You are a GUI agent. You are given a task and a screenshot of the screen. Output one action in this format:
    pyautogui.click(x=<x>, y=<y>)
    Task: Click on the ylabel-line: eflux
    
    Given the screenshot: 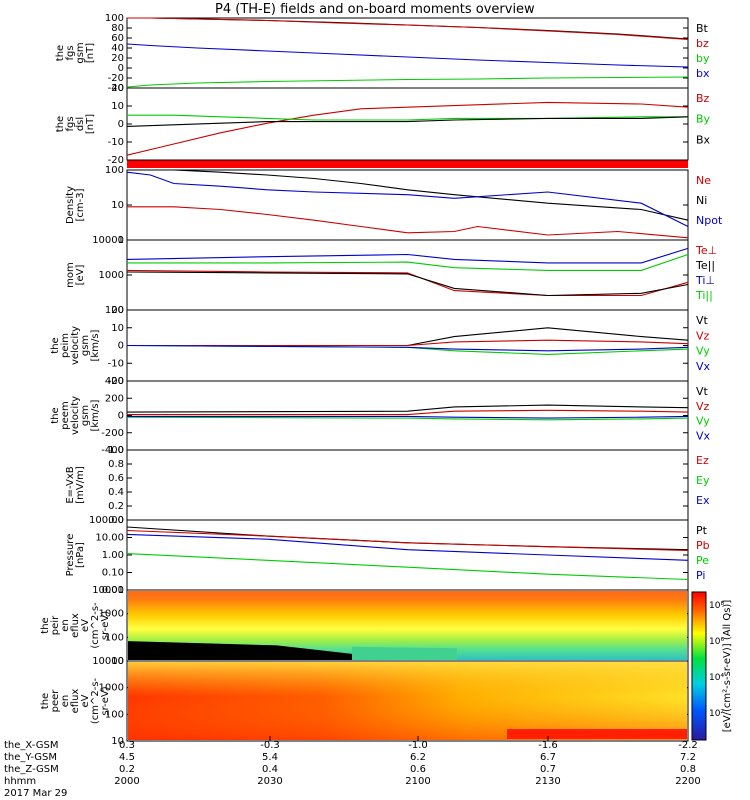 What is the action you would take?
    pyautogui.click(x=75, y=701)
    